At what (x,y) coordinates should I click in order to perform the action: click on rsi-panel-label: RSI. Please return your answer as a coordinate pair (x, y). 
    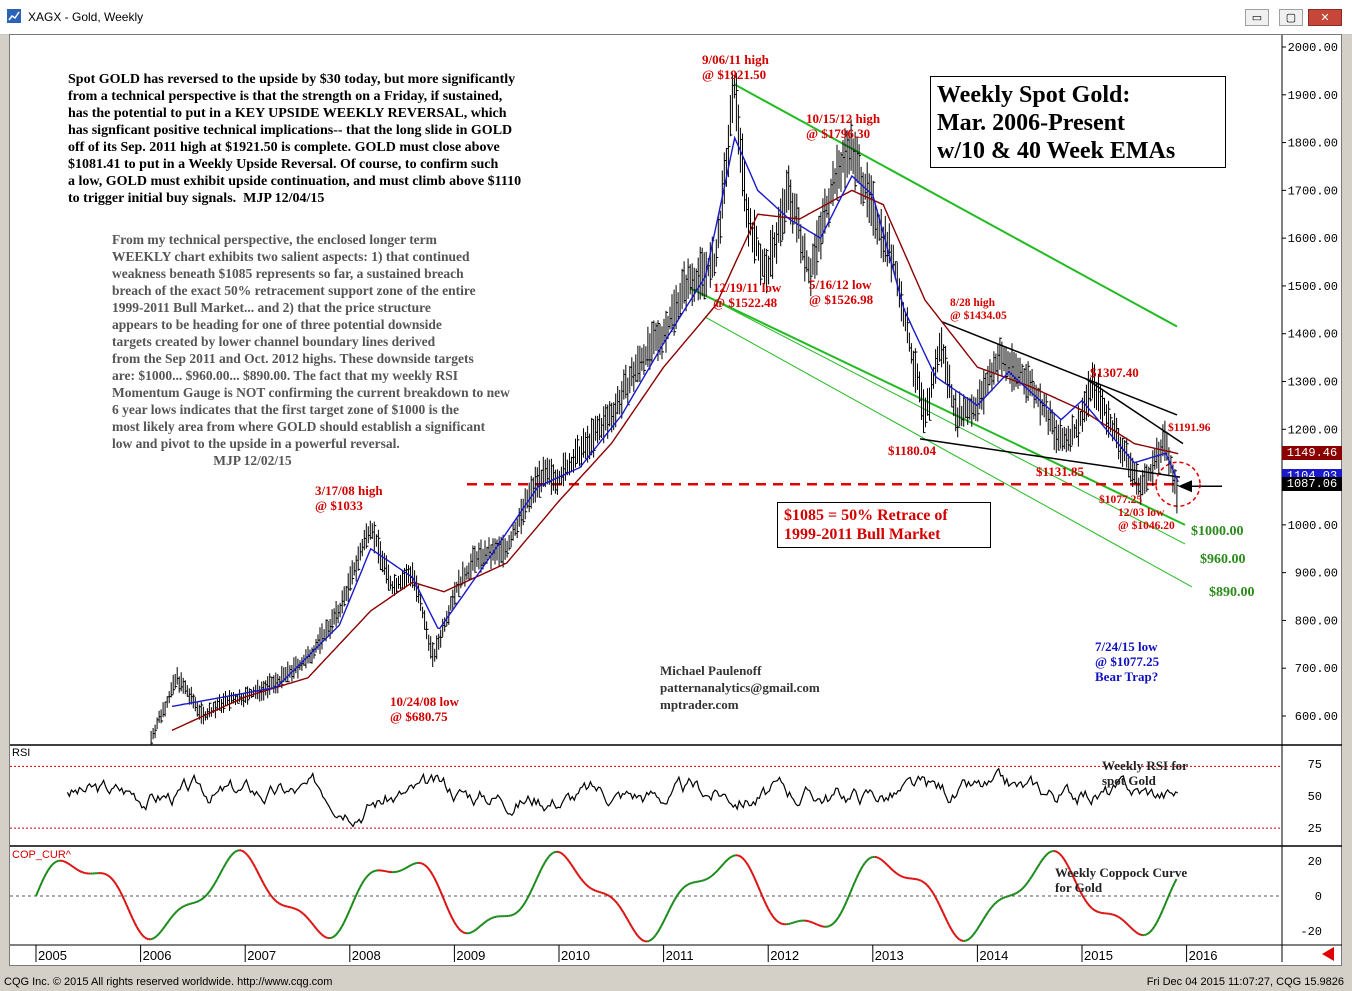
    Looking at the image, I should click on (21, 753).